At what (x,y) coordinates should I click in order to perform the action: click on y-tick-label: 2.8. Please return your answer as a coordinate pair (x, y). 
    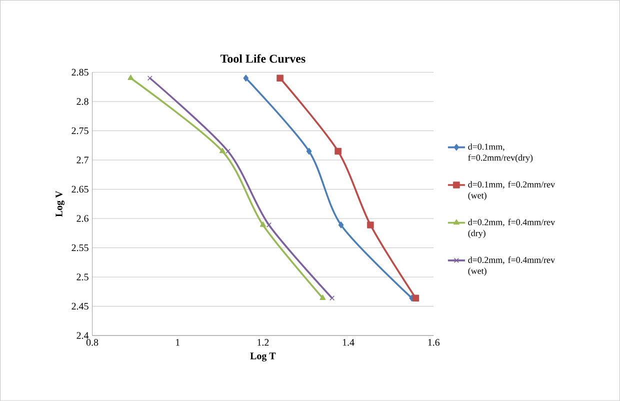
    Looking at the image, I should click on (82, 102).